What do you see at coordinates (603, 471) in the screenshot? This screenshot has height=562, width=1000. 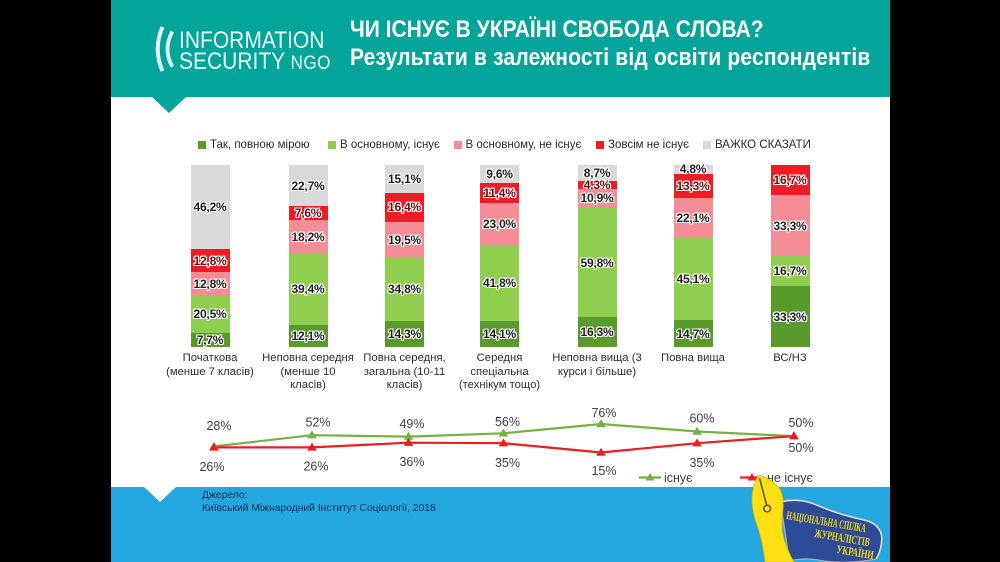 I see `svg-text: 15%` at bounding box center [603, 471].